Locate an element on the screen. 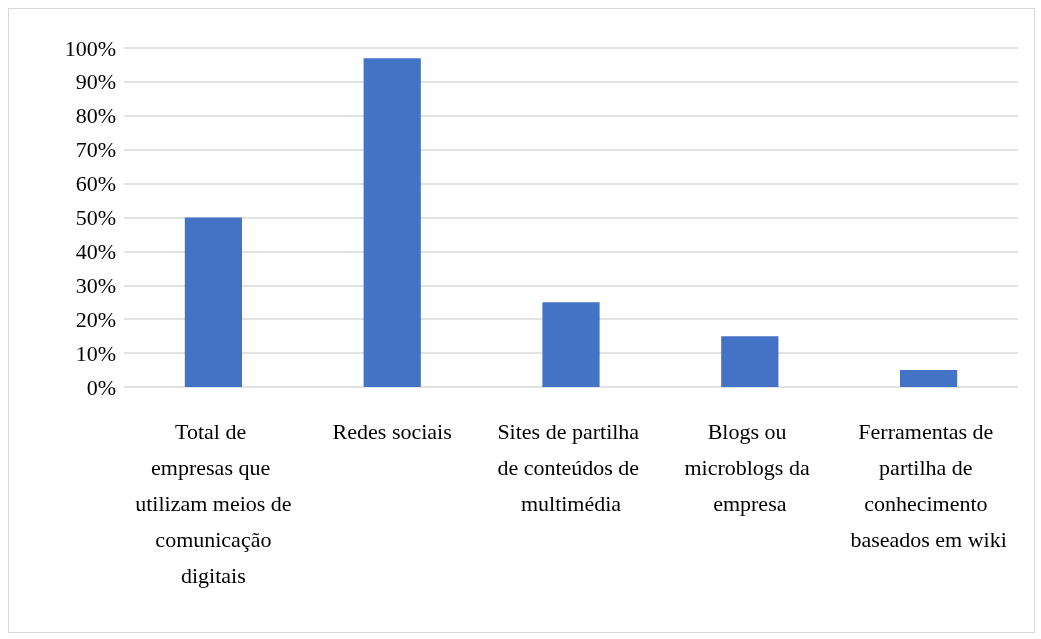 Image resolution: width=1041 pixels, height=639 pixels. y-tick-label: 50% is located at coordinates (95, 217).